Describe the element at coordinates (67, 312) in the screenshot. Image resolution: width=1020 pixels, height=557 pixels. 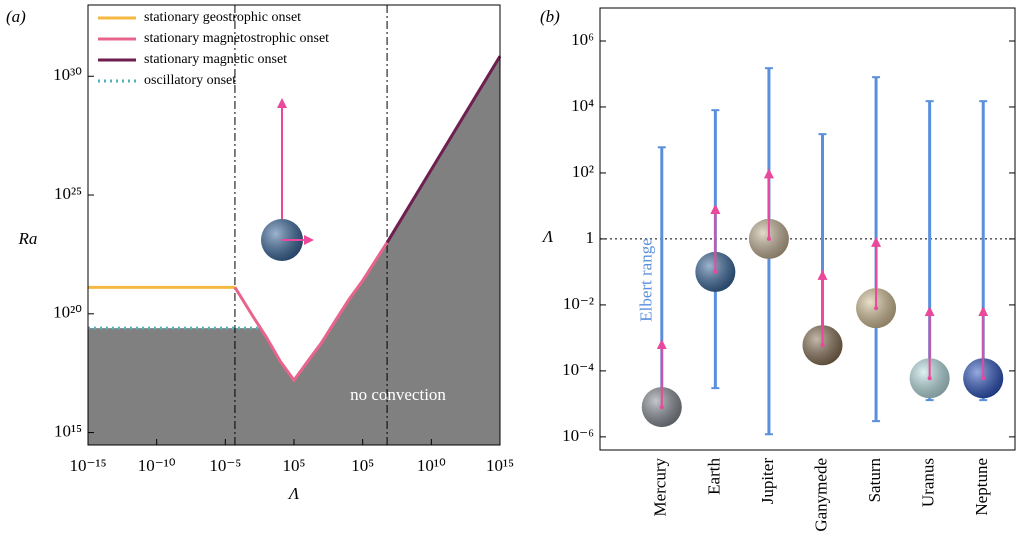
I see `y-tick-label: 10²⁰` at that location.